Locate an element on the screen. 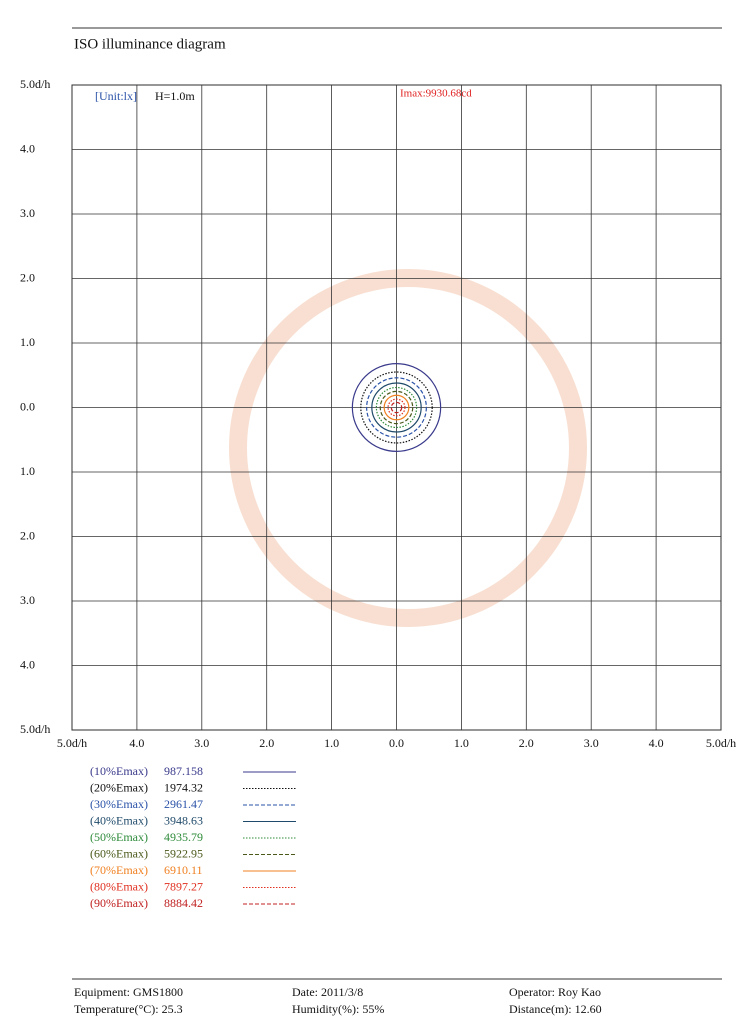 The width and height of the screenshot is (756, 1032). footer-date: Date: 2011/3/8 is located at coordinates (327, 992).